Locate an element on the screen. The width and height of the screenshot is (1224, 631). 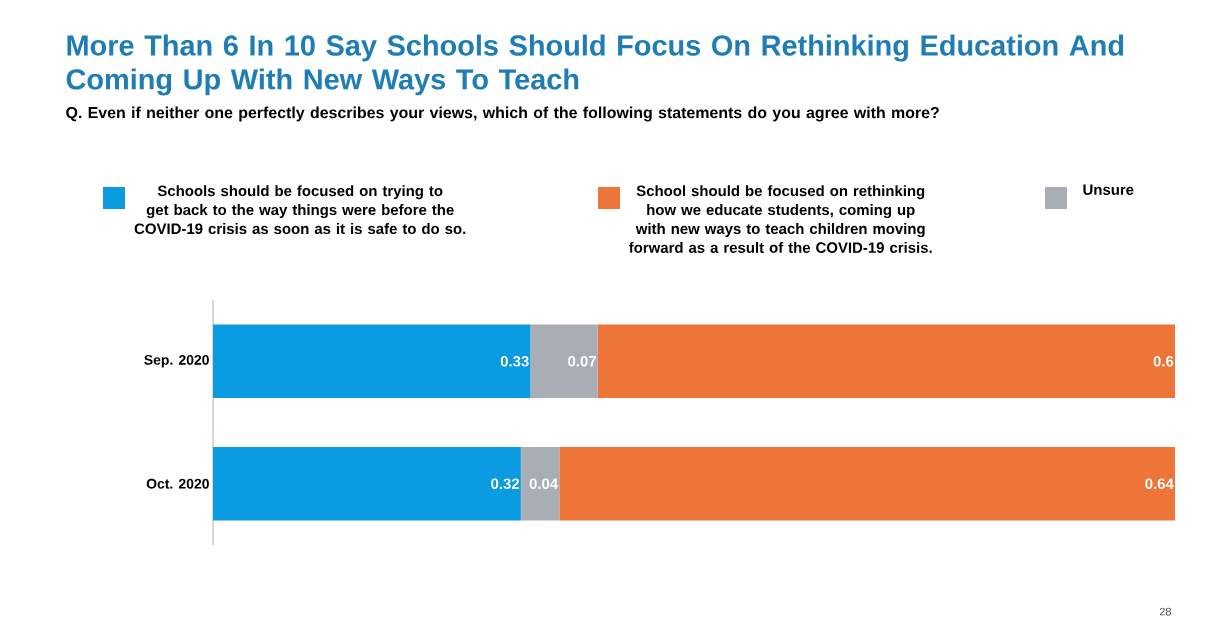
text: 28 is located at coordinates (1165, 611).